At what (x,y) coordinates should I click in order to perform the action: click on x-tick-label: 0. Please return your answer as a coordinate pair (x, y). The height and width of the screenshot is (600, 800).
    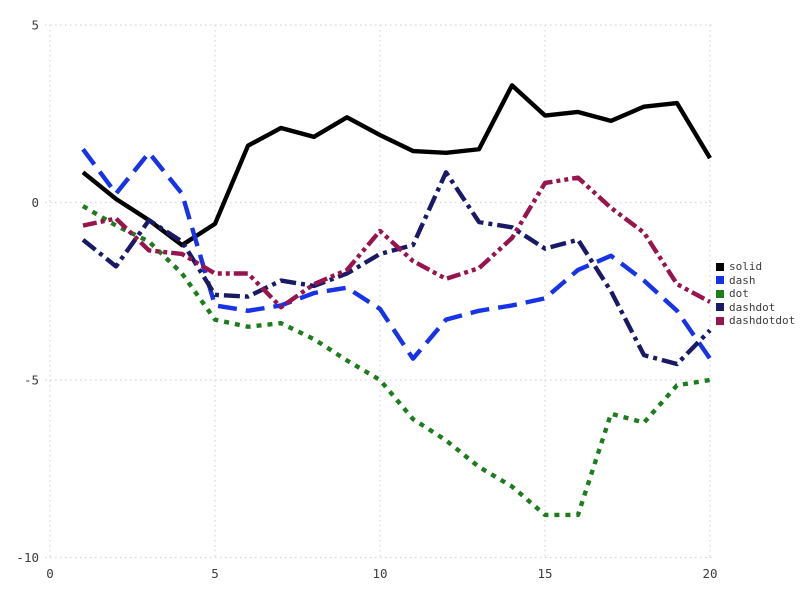
    Looking at the image, I should click on (50, 573).